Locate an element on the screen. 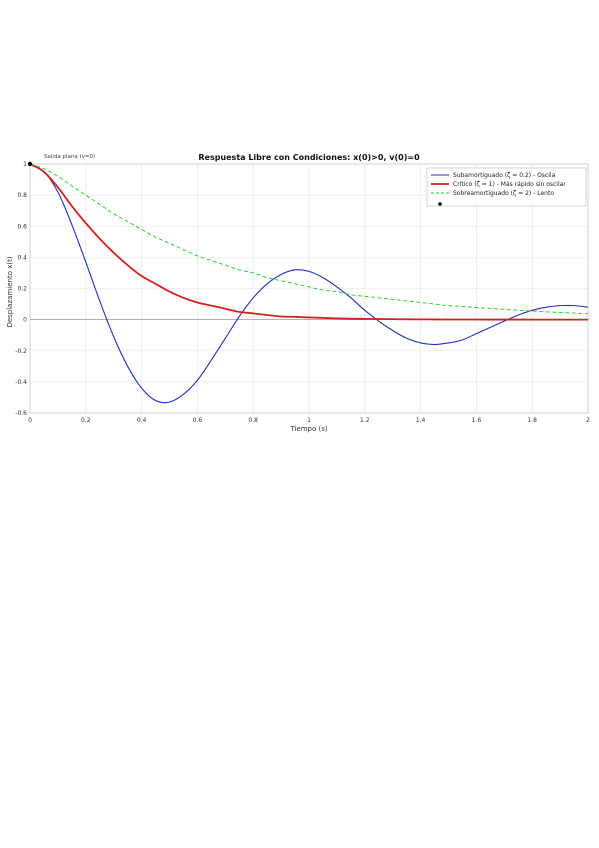 The width and height of the screenshot is (599, 848). legend-label-3: Sobreamortiguado (ζ = 2) - Lento is located at coordinates (503, 193).